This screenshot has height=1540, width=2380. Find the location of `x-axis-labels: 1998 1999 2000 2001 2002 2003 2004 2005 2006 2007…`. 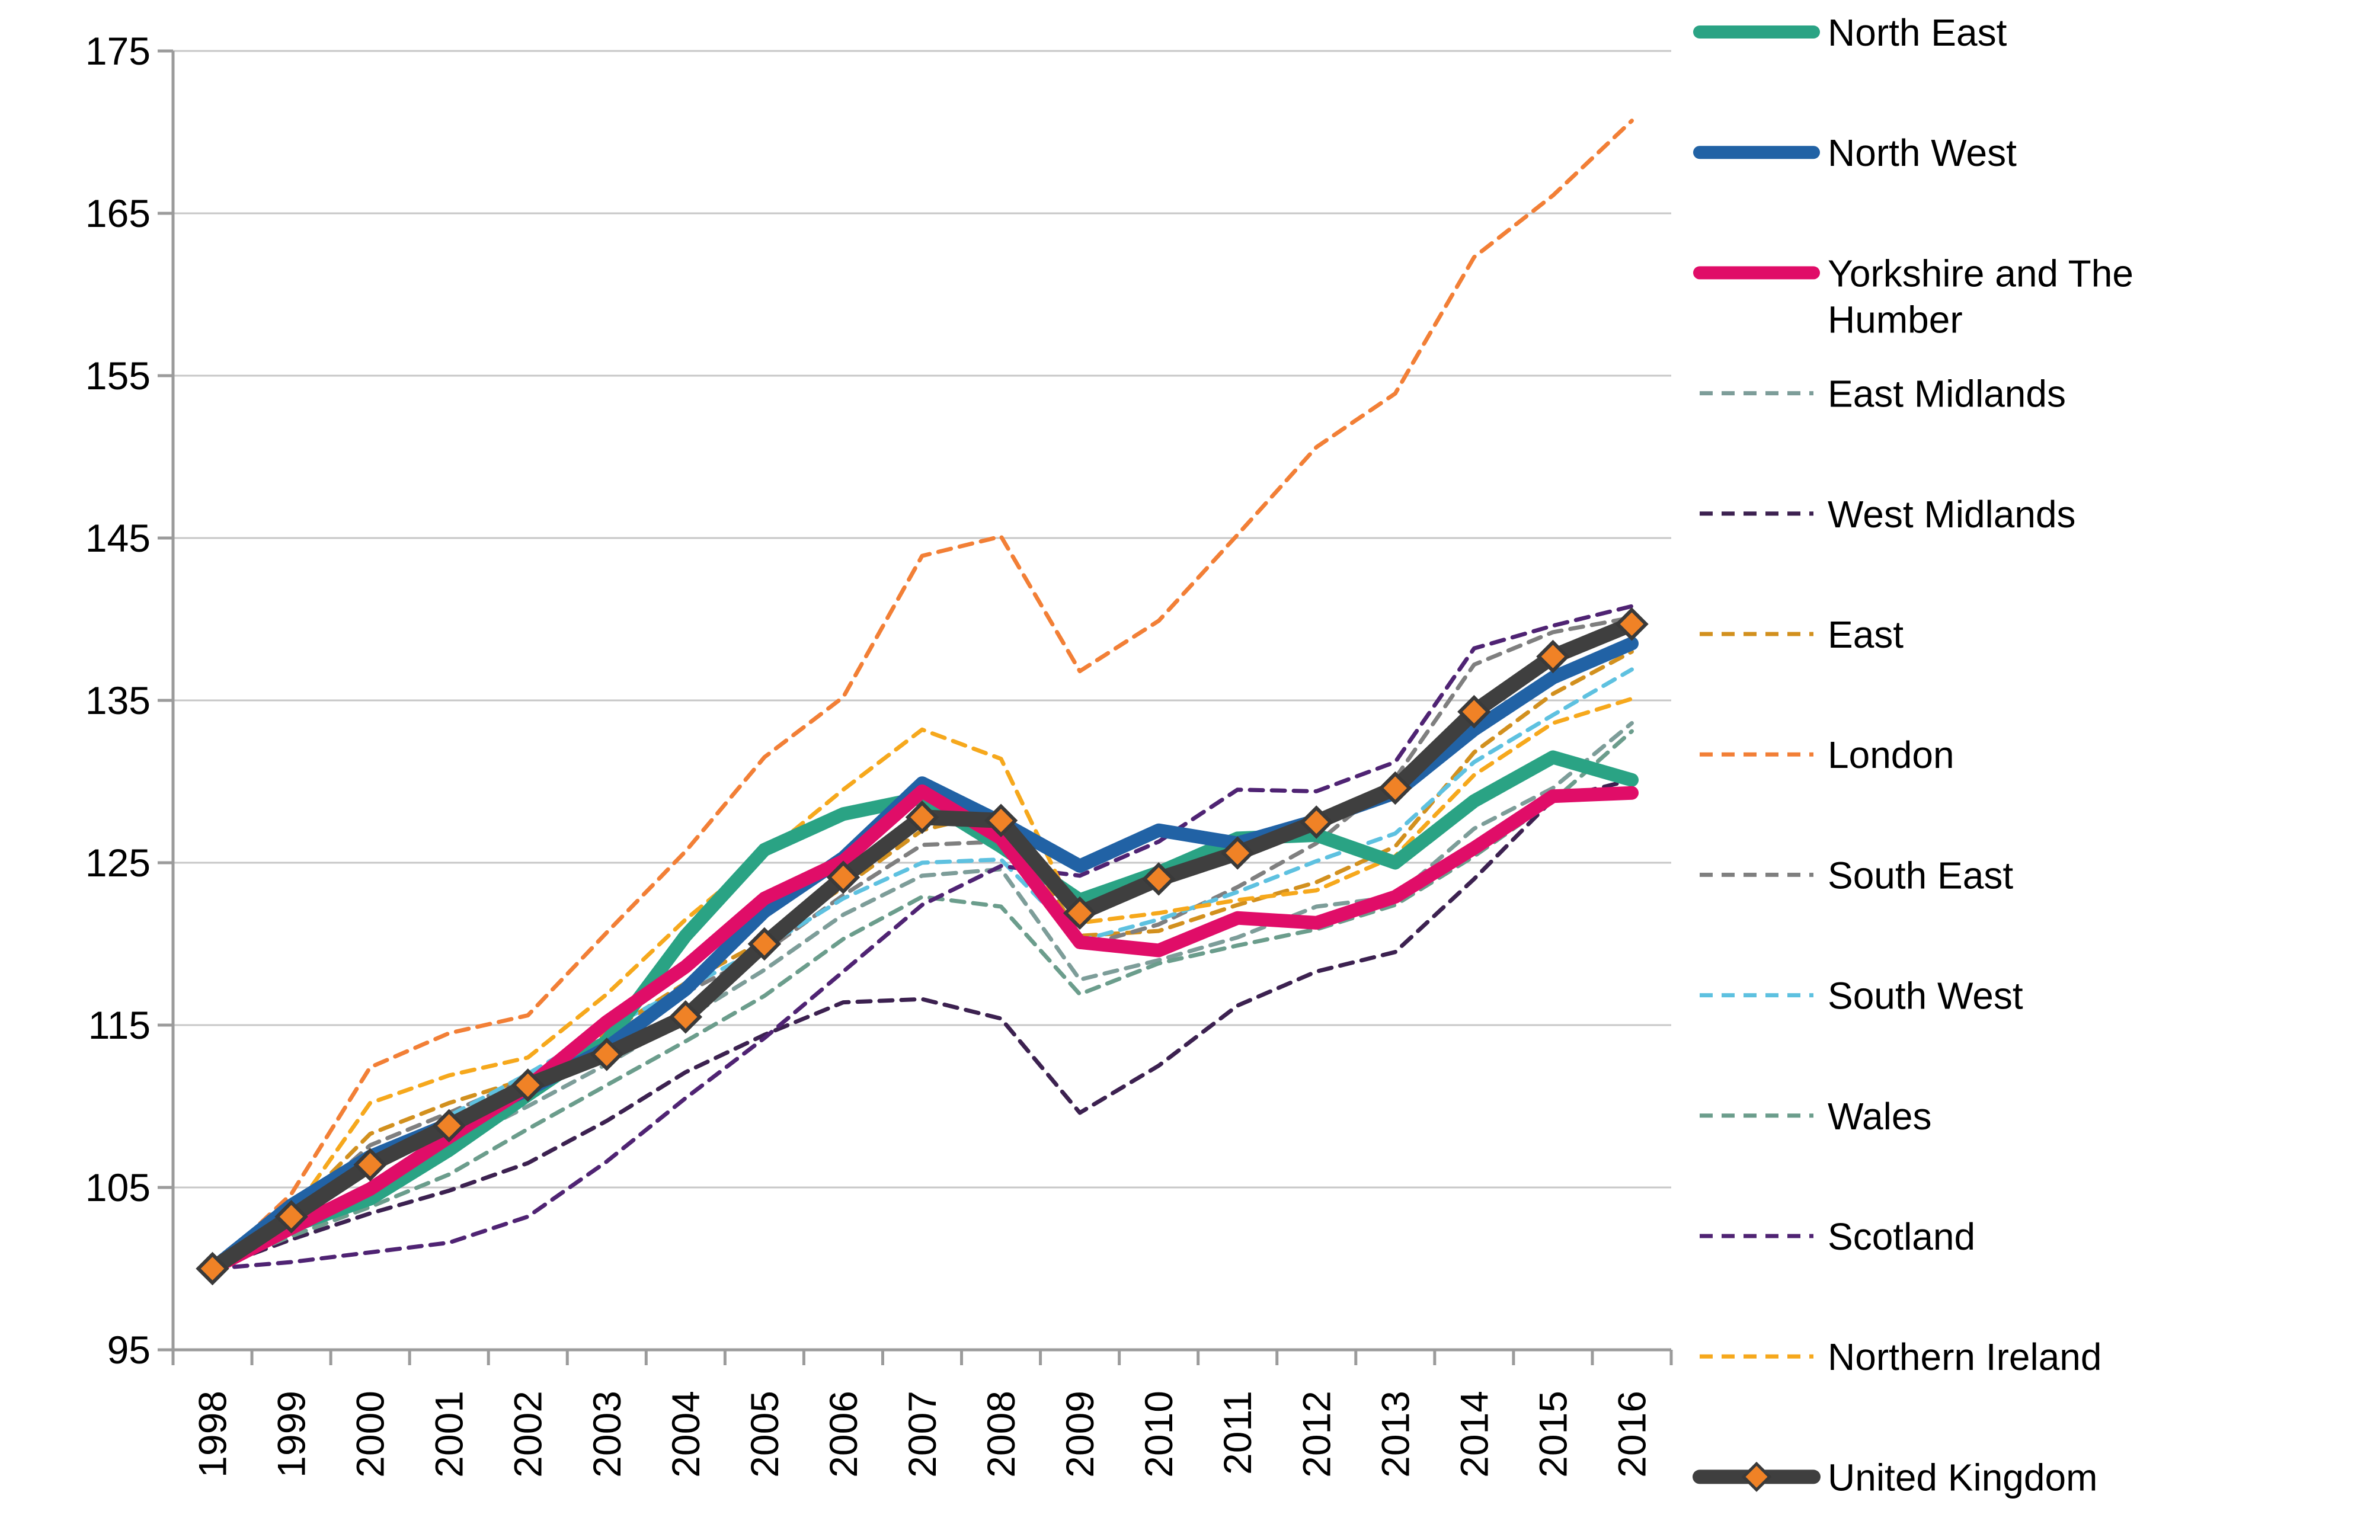

x-axis-labels: 1998 1999 2000 2001 2002 2003 2004 2005 2006 2007… is located at coordinates (922, 1434).